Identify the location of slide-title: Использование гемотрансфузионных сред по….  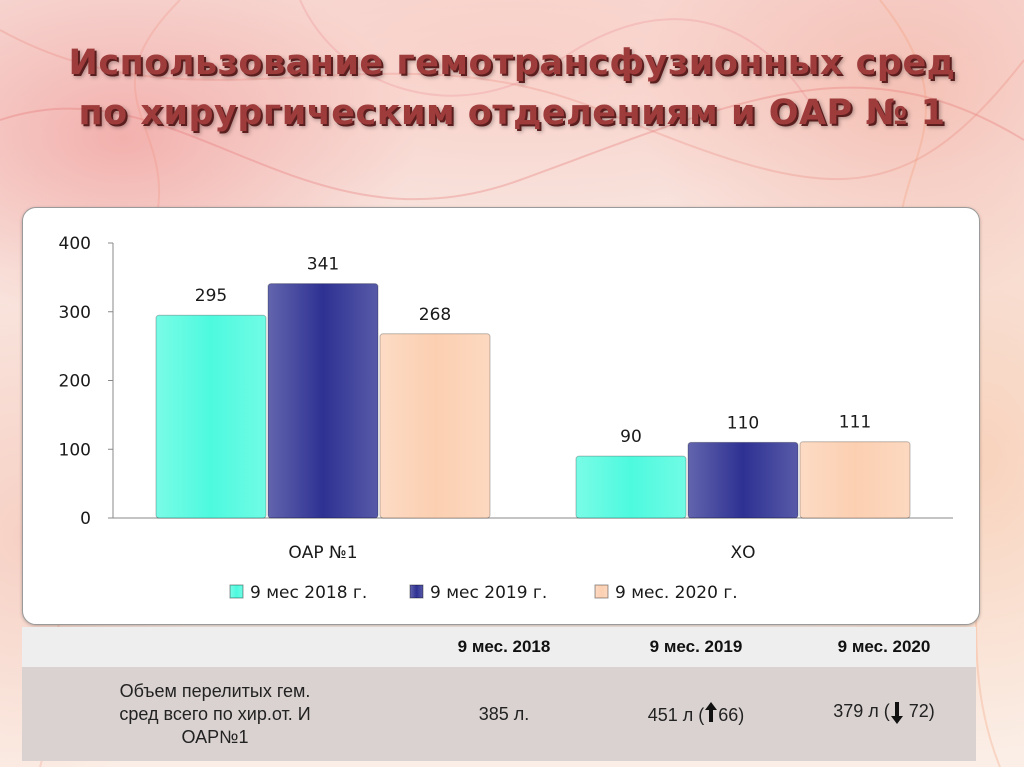
(512, 88).